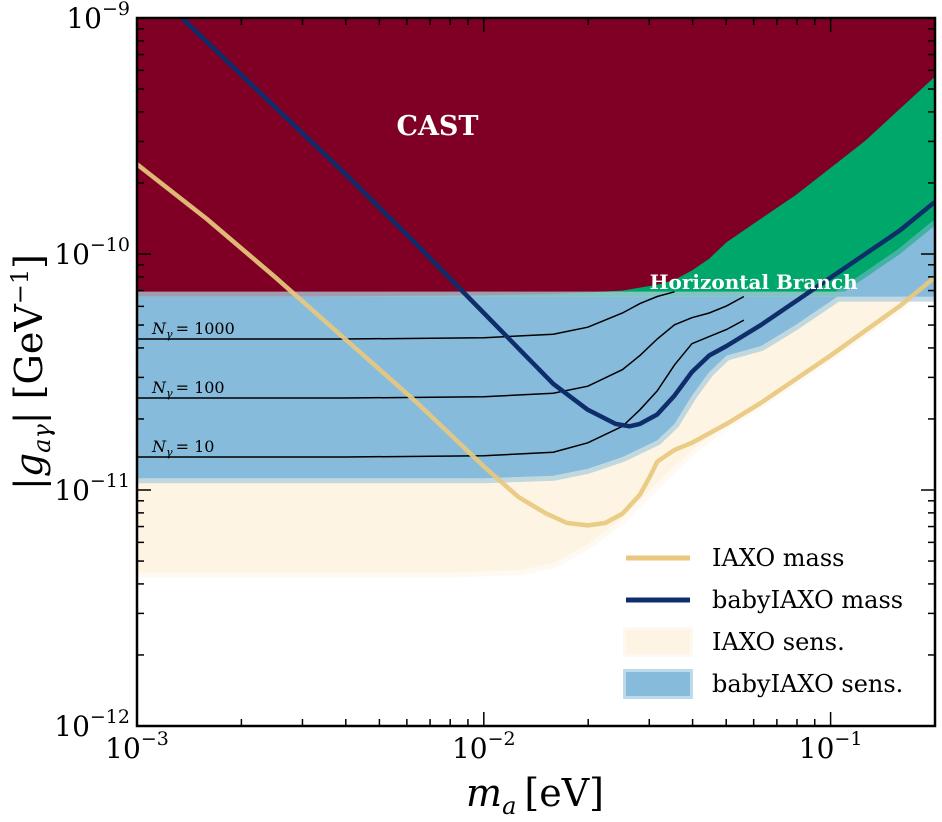 The image size is (942, 822). Describe the element at coordinates (20, 286) in the screenshot. I see `y-axis-label-exp: −1` at that location.